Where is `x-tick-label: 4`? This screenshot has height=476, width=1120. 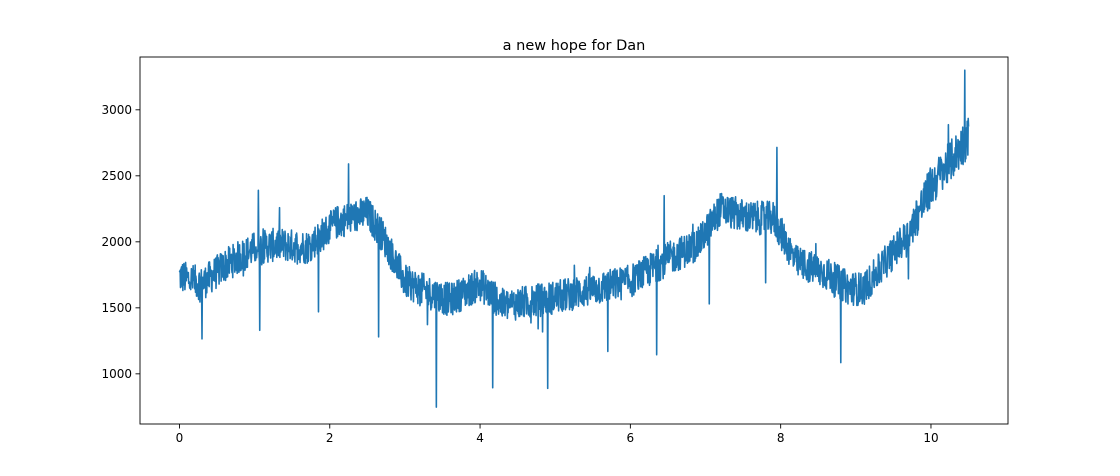
x-tick-label: 4 is located at coordinates (480, 438).